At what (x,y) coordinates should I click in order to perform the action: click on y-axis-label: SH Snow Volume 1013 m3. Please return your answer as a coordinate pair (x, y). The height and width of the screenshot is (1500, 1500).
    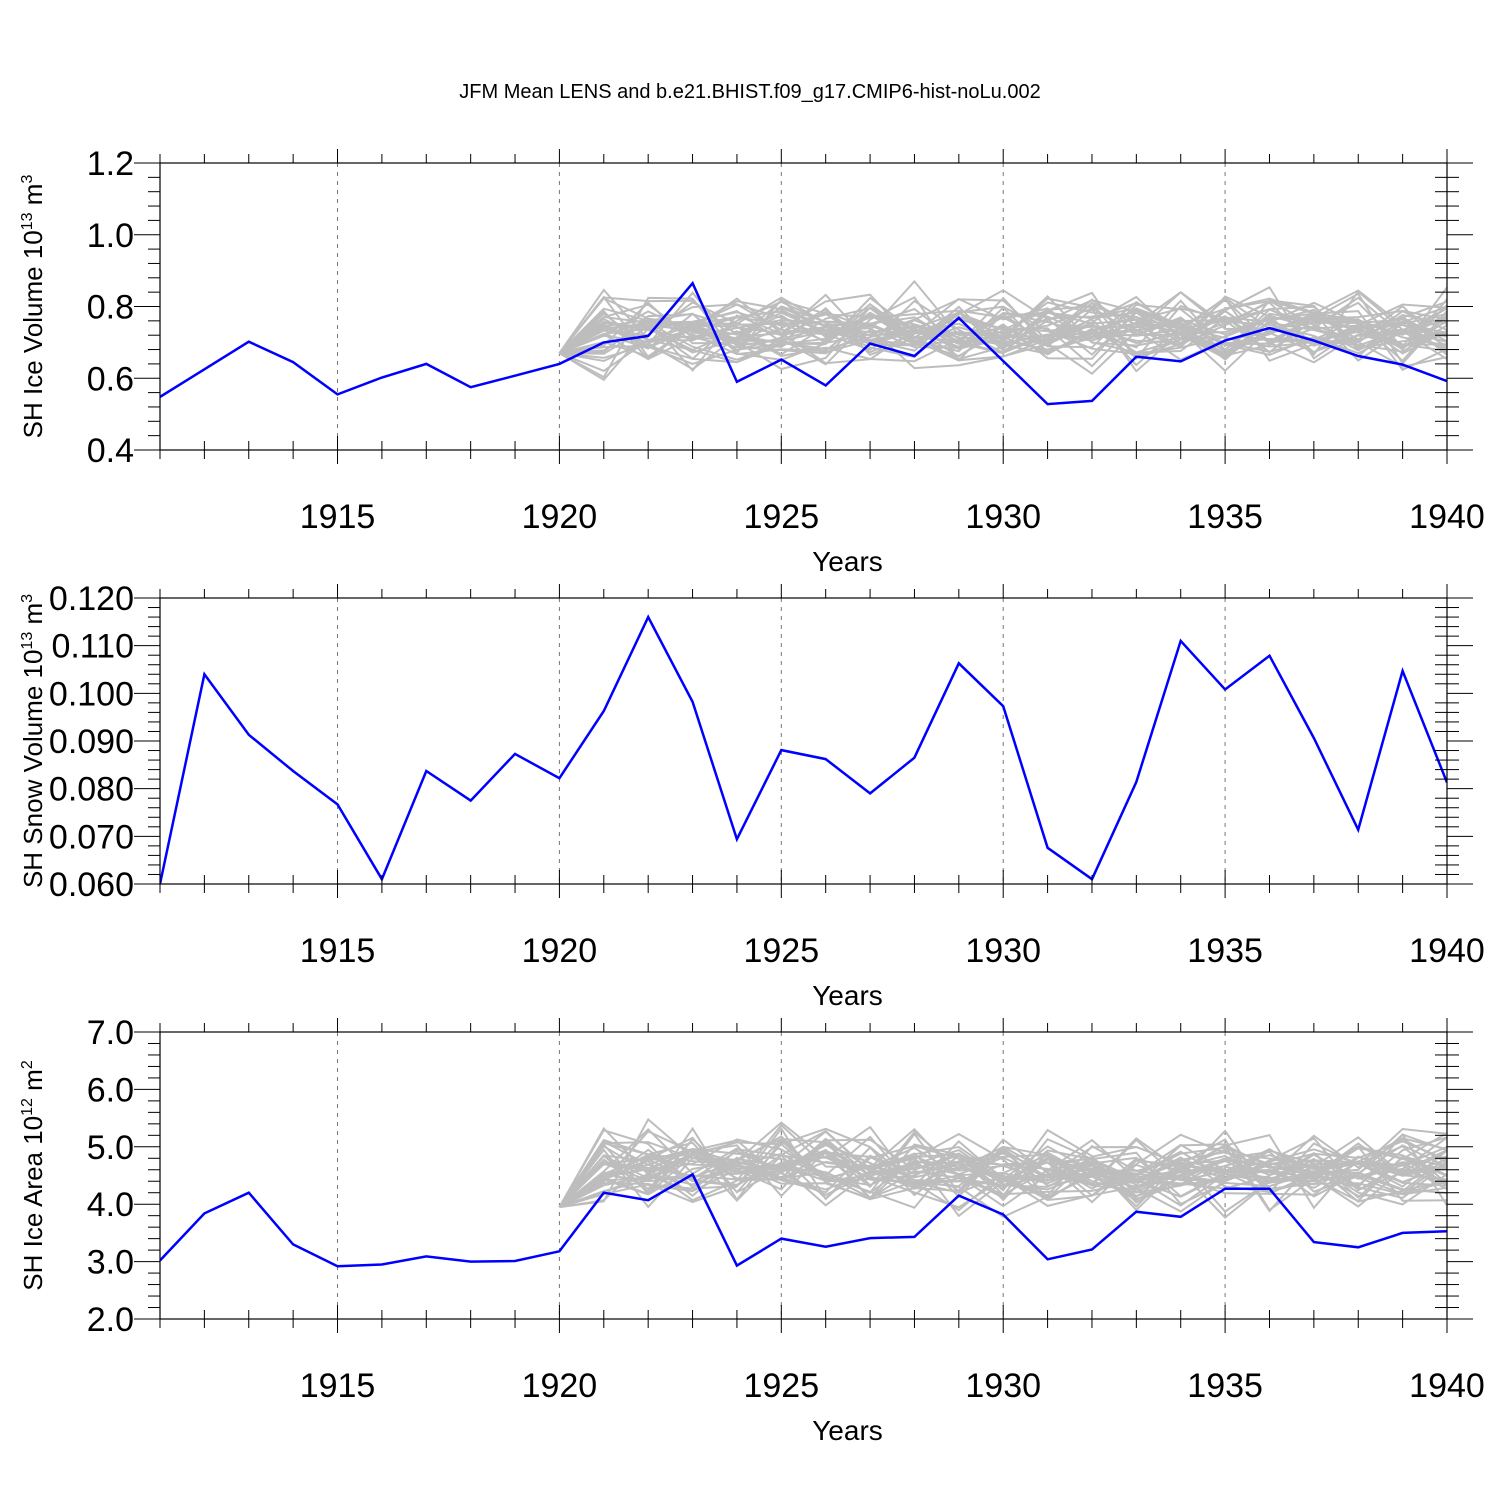
    Looking at the image, I should click on (33, 741).